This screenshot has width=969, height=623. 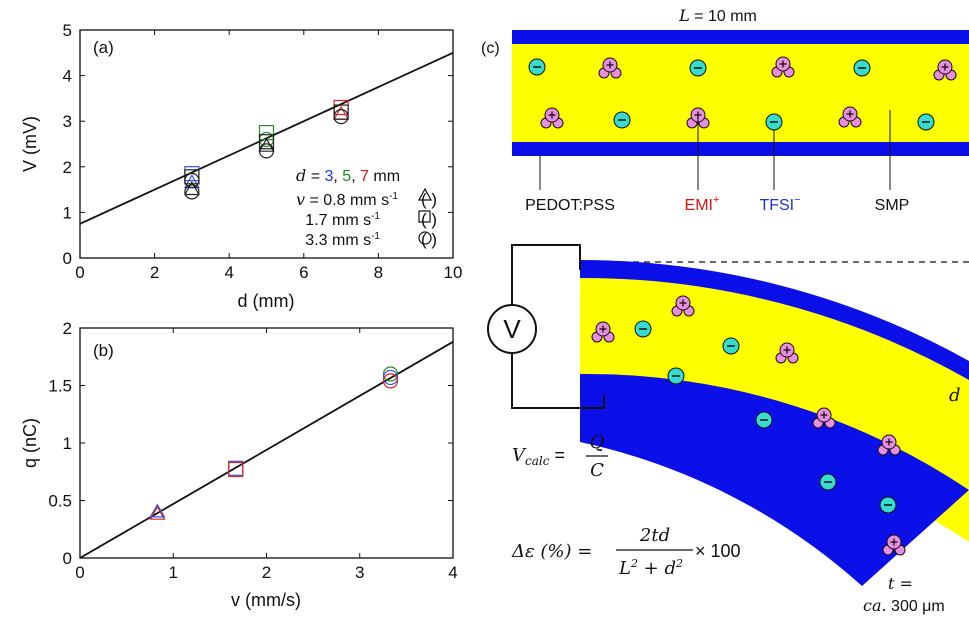 I want to click on y-tick-label: 0.5, so click(x=60, y=501).